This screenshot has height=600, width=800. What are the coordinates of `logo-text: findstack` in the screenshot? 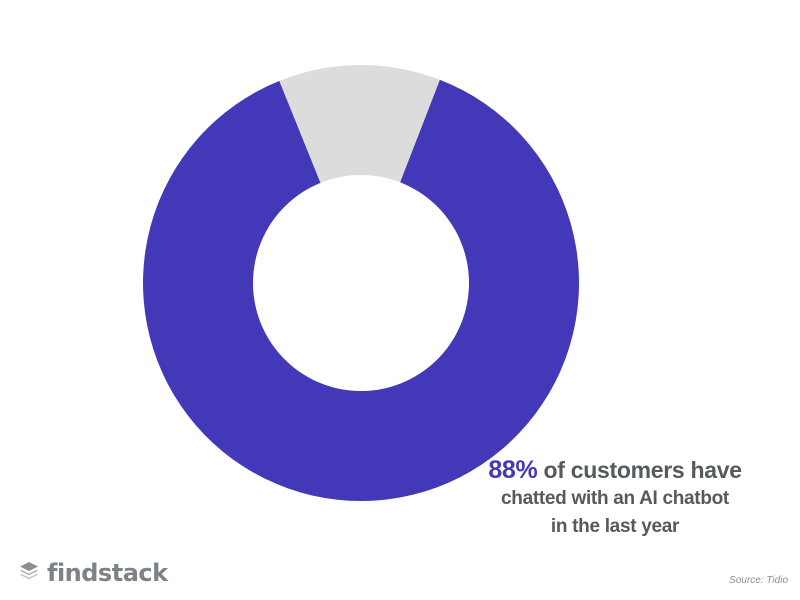 It's located at (107, 573).